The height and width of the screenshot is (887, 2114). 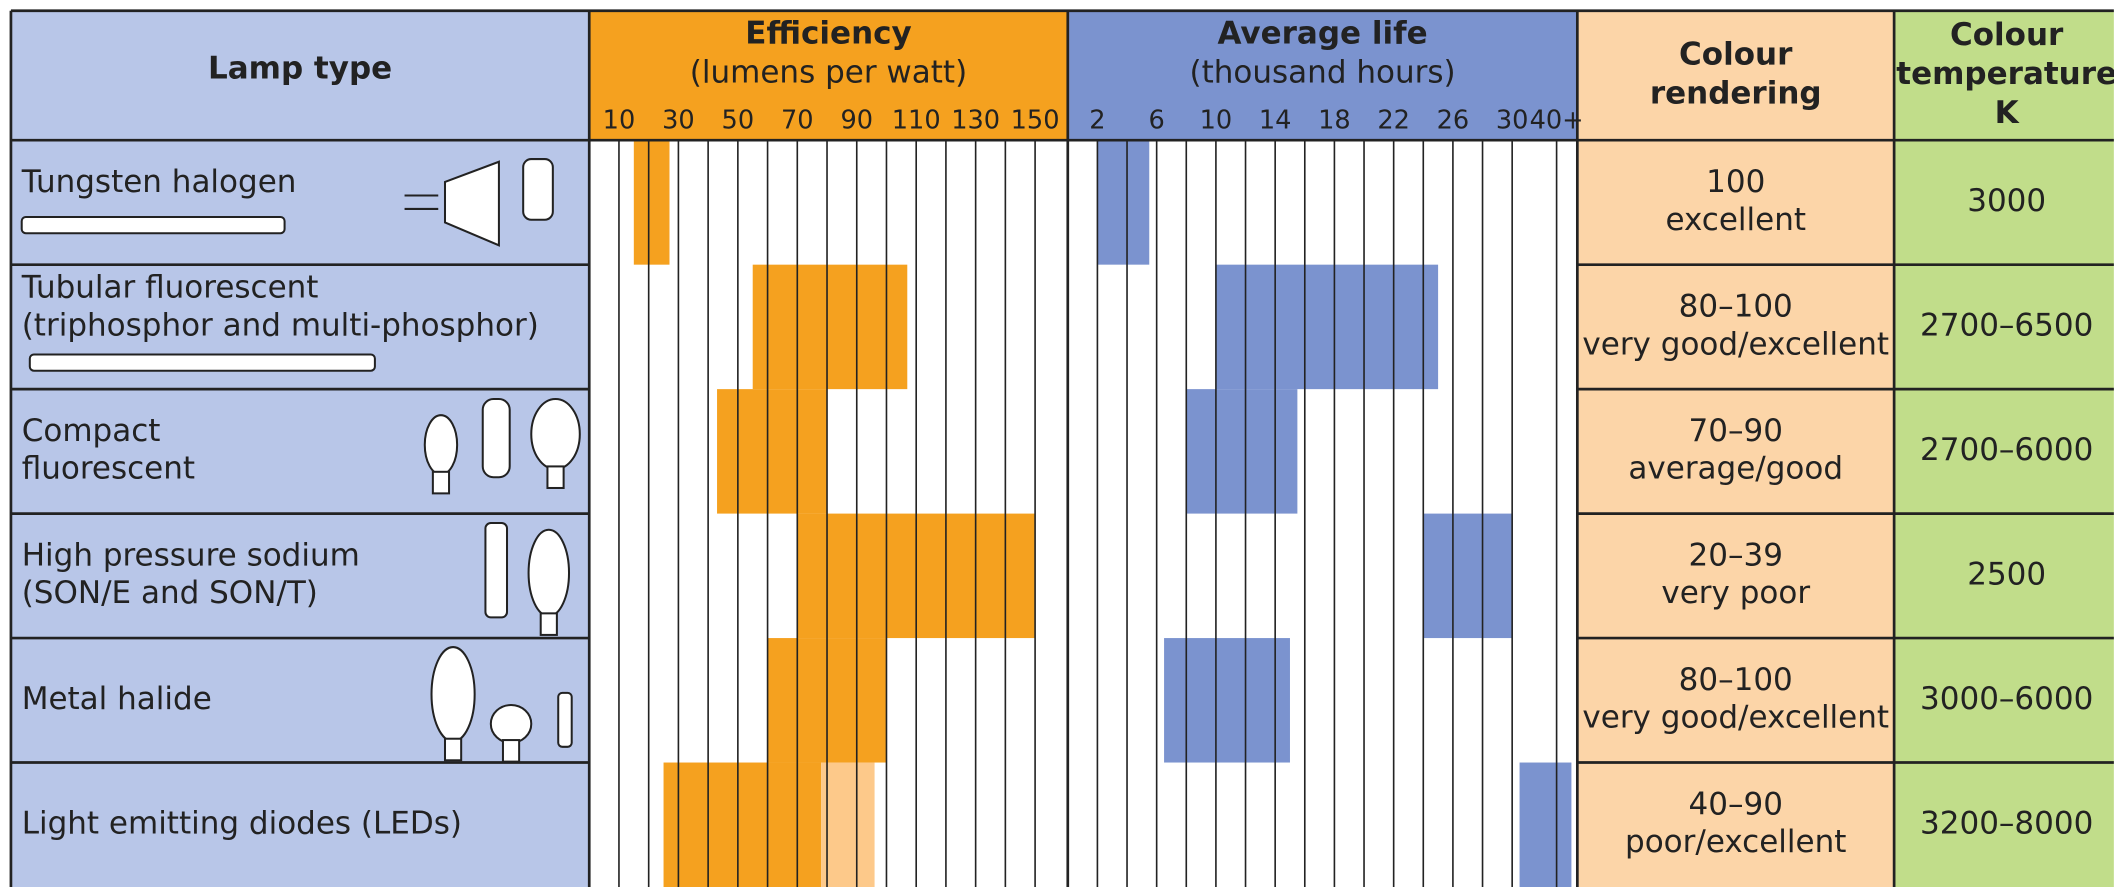 I want to click on cell-text: poor/excellent, so click(x=1735, y=842).